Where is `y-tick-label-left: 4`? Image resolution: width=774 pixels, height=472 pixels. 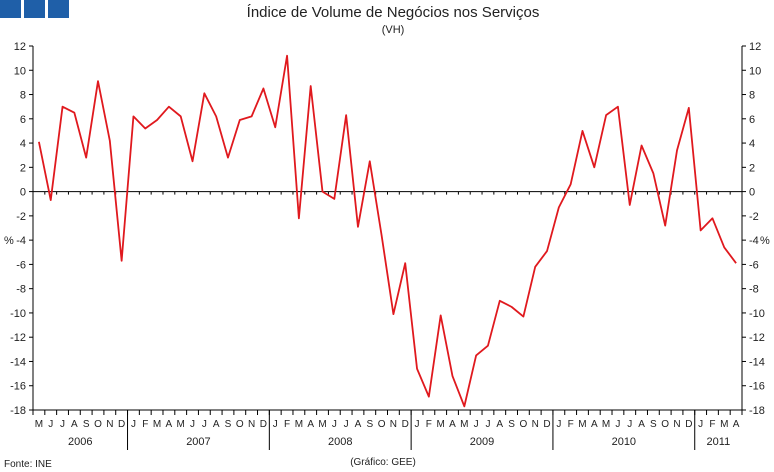 y-tick-label-left: 4 is located at coordinates (23, 144).